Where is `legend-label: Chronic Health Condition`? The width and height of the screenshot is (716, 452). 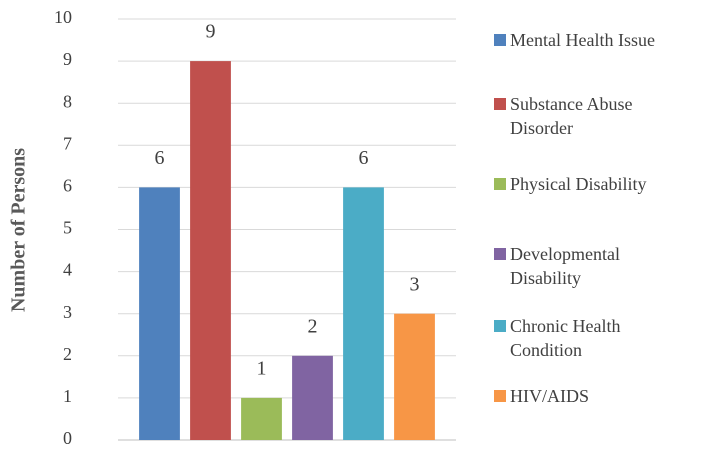 legend-label: Chronic Health Condition is located at coordinates (565, 338).